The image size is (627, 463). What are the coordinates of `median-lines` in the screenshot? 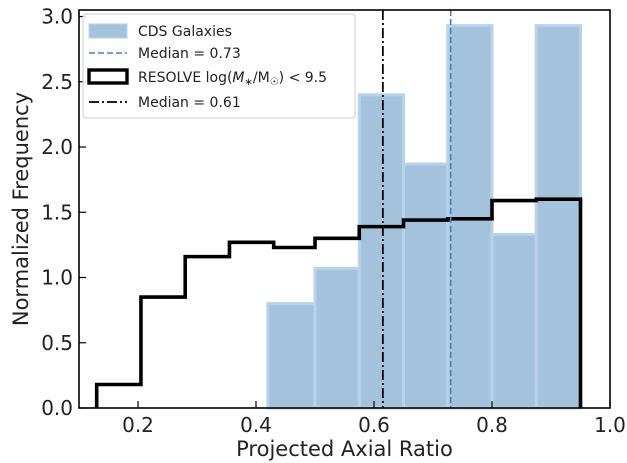 It's located at (416, 209).